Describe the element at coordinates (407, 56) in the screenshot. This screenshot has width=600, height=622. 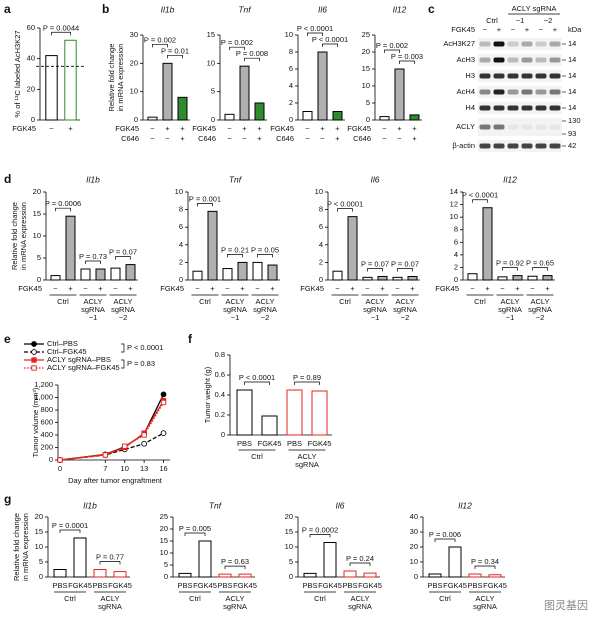
I see `p-value: P = 0.003` at that location.